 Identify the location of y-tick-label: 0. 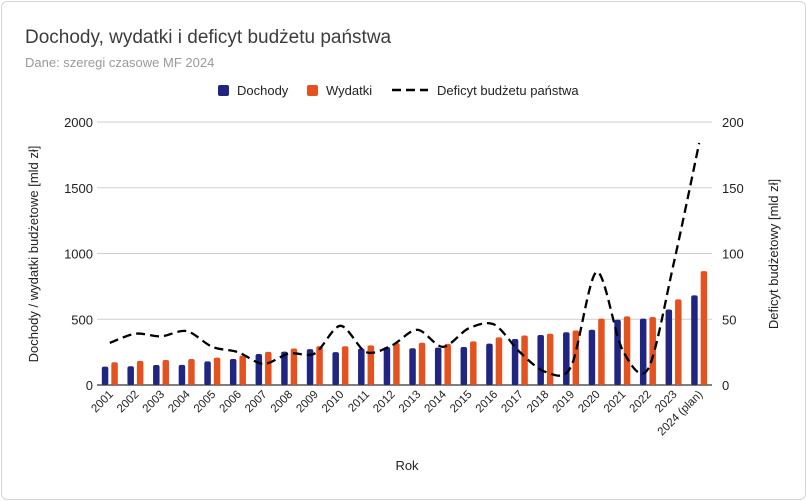
(89, 385).